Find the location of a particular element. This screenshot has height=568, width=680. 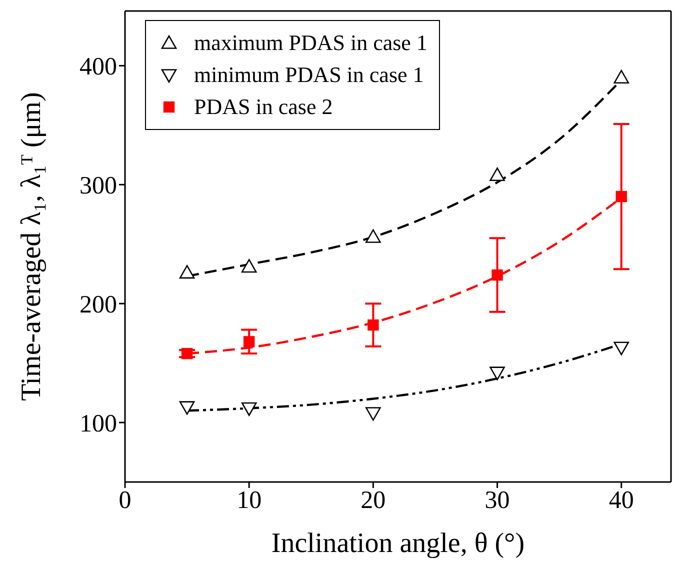

y-tick-label: 400 is located at coordinates (98, 67).